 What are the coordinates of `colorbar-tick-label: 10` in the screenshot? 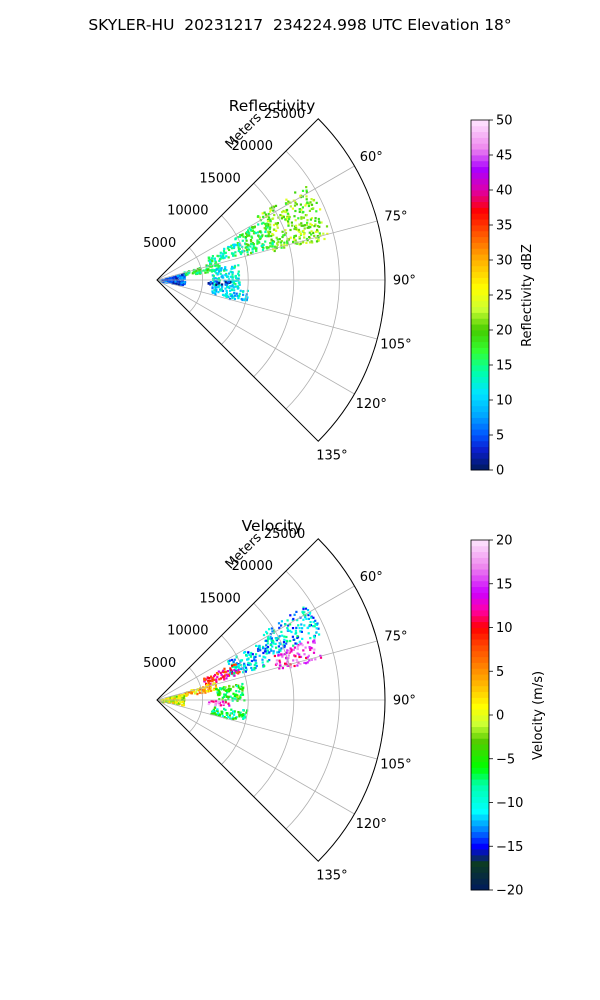 It's located at (504, 401).